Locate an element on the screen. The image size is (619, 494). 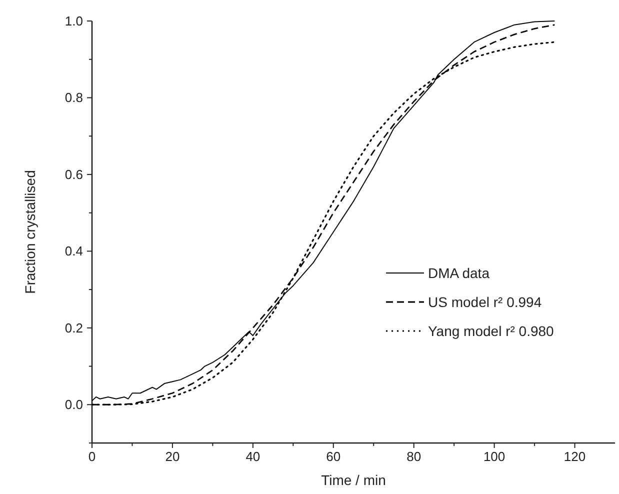
x-tick-label: 60 is located at coordinates (333, 456).